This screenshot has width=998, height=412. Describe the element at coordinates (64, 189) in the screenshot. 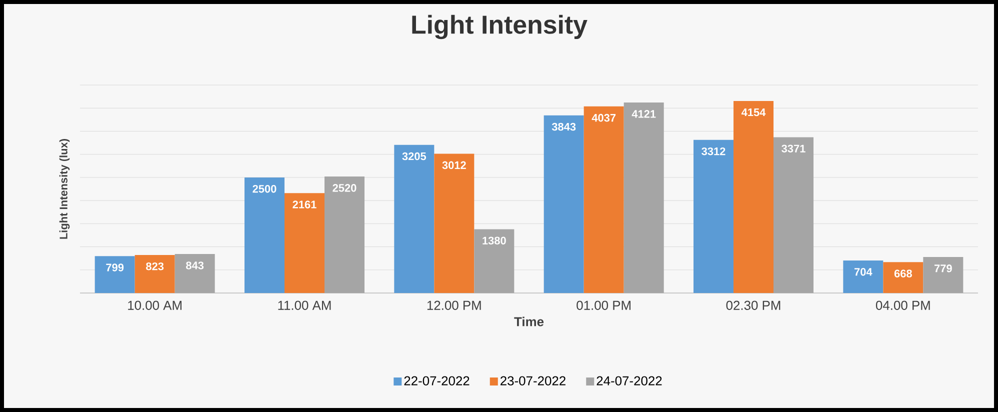

I see `y-axis-title: Light Intensity (lux)` at that location.